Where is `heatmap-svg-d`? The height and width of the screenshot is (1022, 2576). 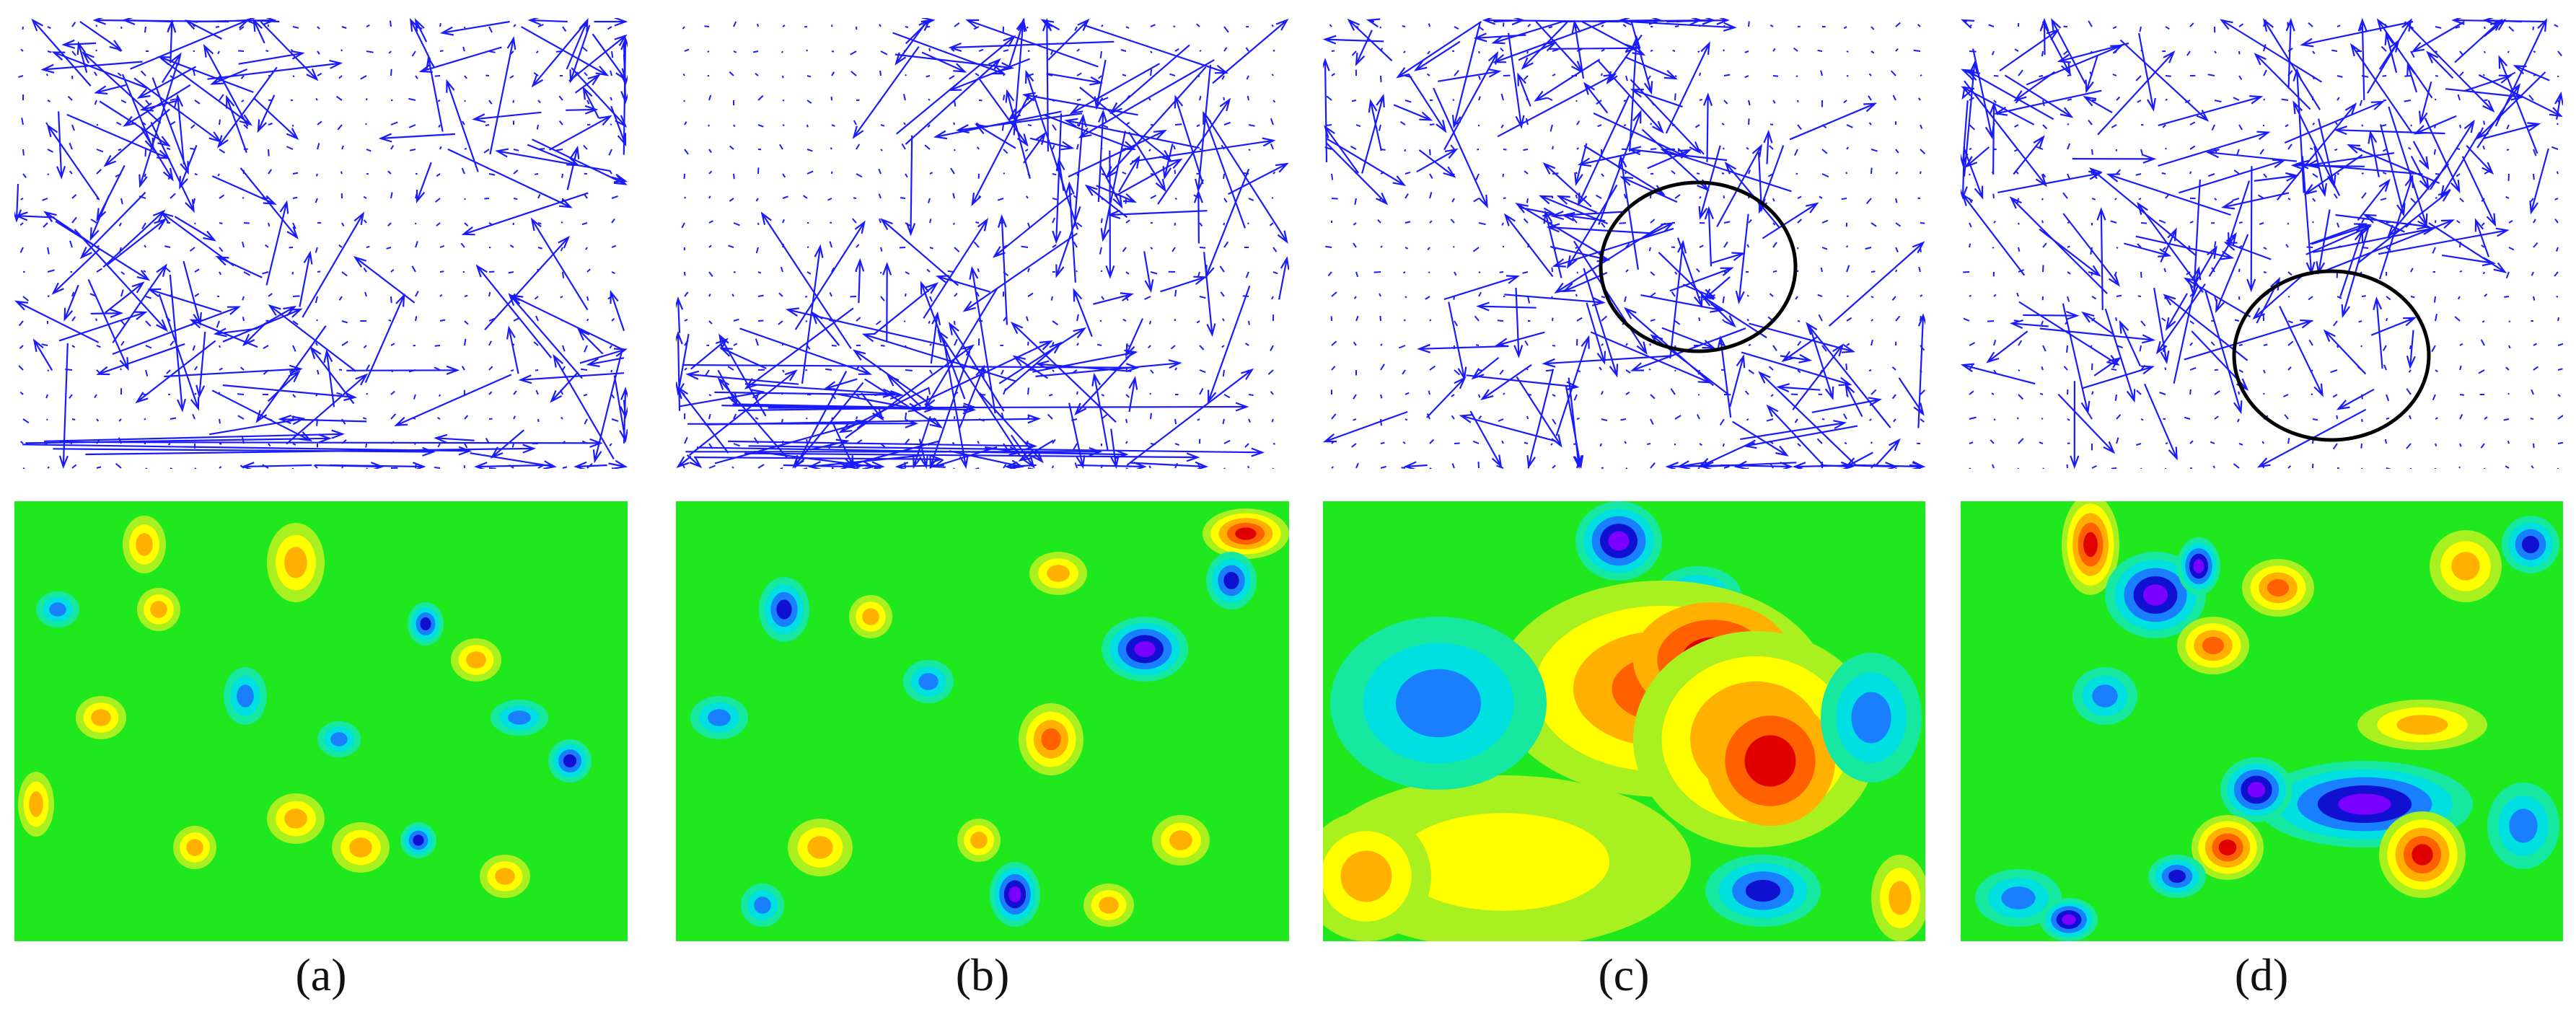 heatmap-svg-d is located at coordinates (2267, 721).